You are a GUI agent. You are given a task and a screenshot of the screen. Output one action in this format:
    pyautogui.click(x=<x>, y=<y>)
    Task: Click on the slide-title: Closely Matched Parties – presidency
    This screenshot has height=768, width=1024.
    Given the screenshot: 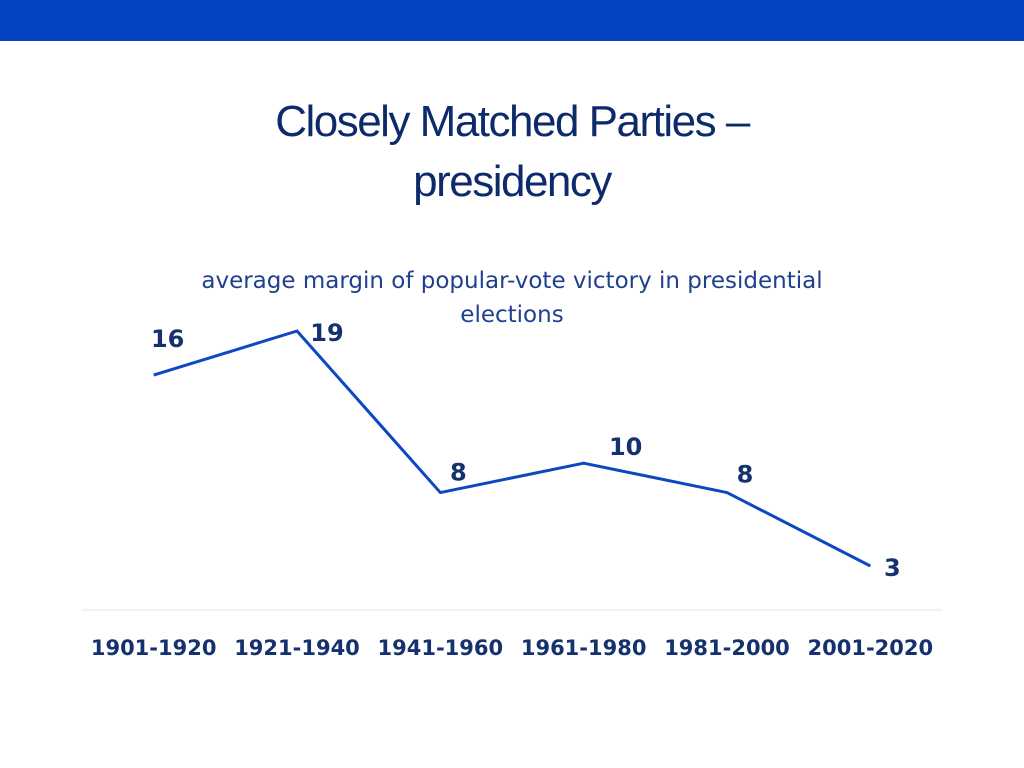 What is the action you would take?
    pyautogui.click(x=512, y=152)
    